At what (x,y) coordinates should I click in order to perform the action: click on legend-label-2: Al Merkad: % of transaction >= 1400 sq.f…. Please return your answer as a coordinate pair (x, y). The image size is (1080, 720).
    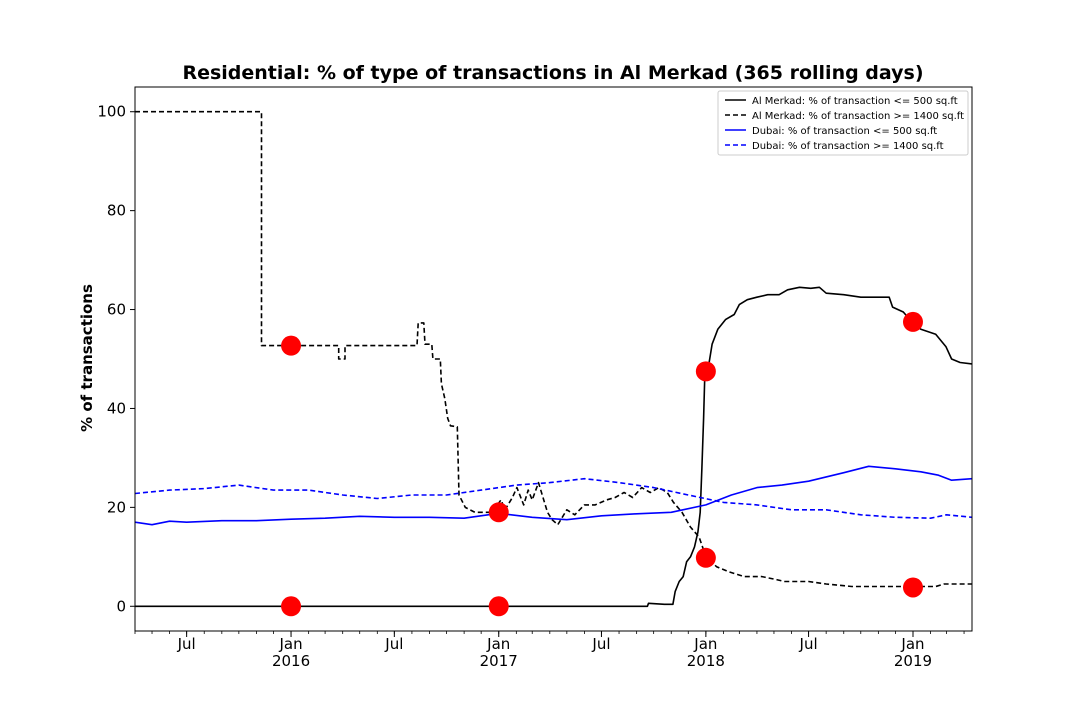
    Looking at the image, I should click on (858, 116).